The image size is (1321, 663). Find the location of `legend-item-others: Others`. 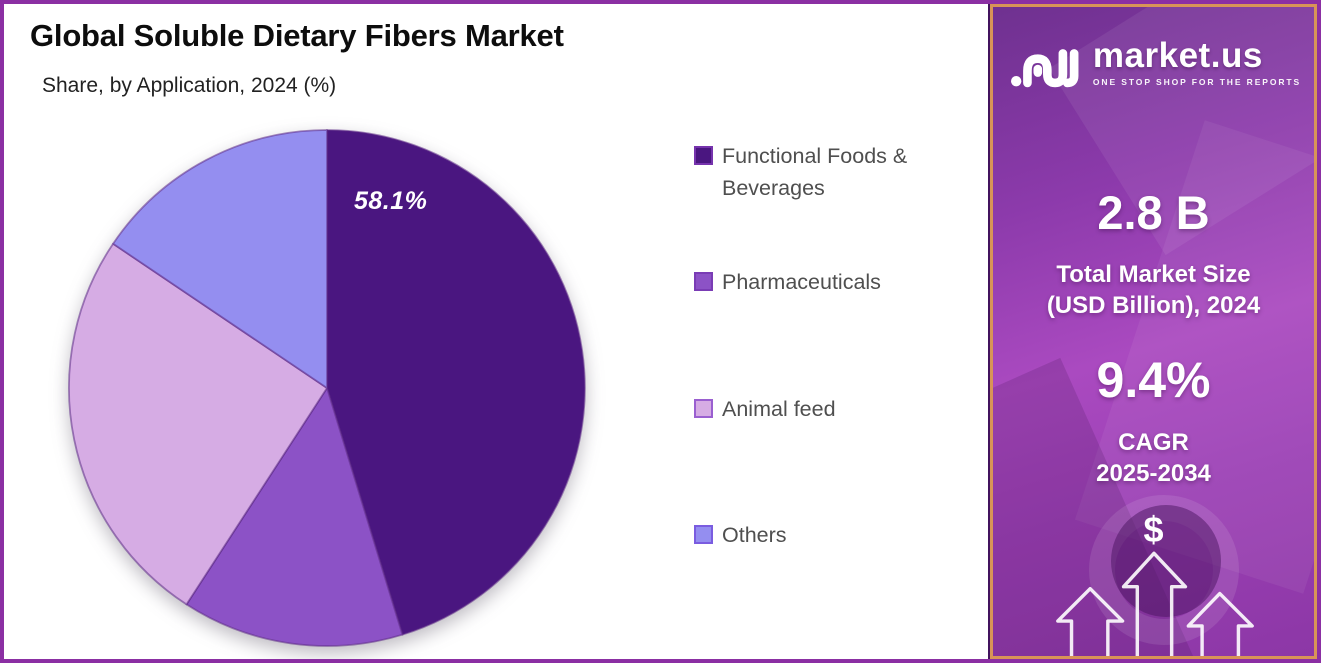

legend-item-others: Others is located at coordinates (740, 535).